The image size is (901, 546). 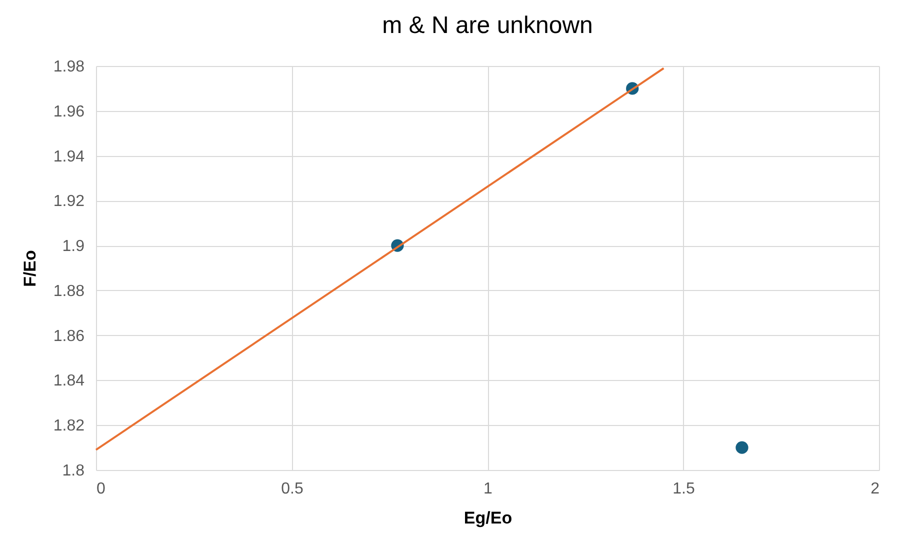 I want to click on x-tick-label: 1, so click(x=488, y=489).